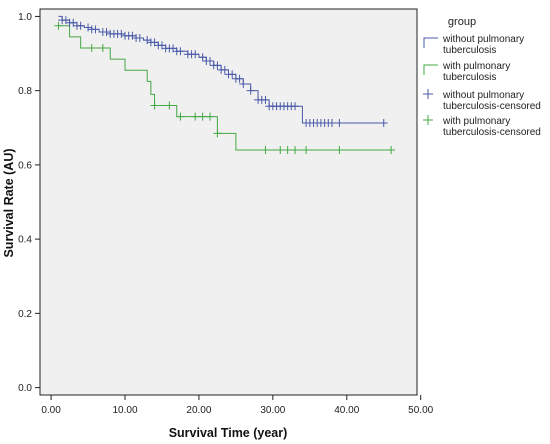 The image size is (550, 444). What do you see at coordinates (430, 42) in the screenshot?
I see `legend-swatch-without-line` at bounding box center [430, 42].